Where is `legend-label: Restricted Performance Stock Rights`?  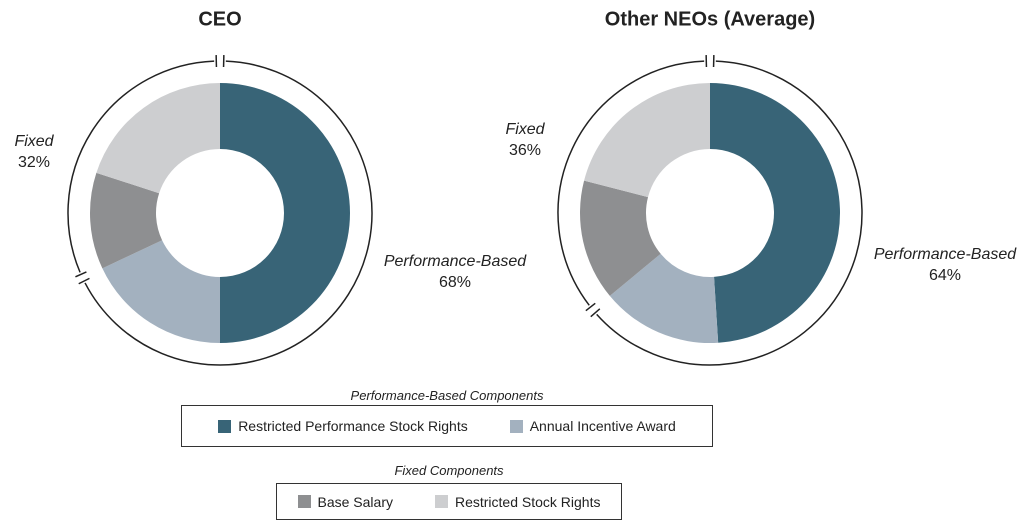 legend-label: Restricted Performance Stock Rights is located at coordinates (353, 426).